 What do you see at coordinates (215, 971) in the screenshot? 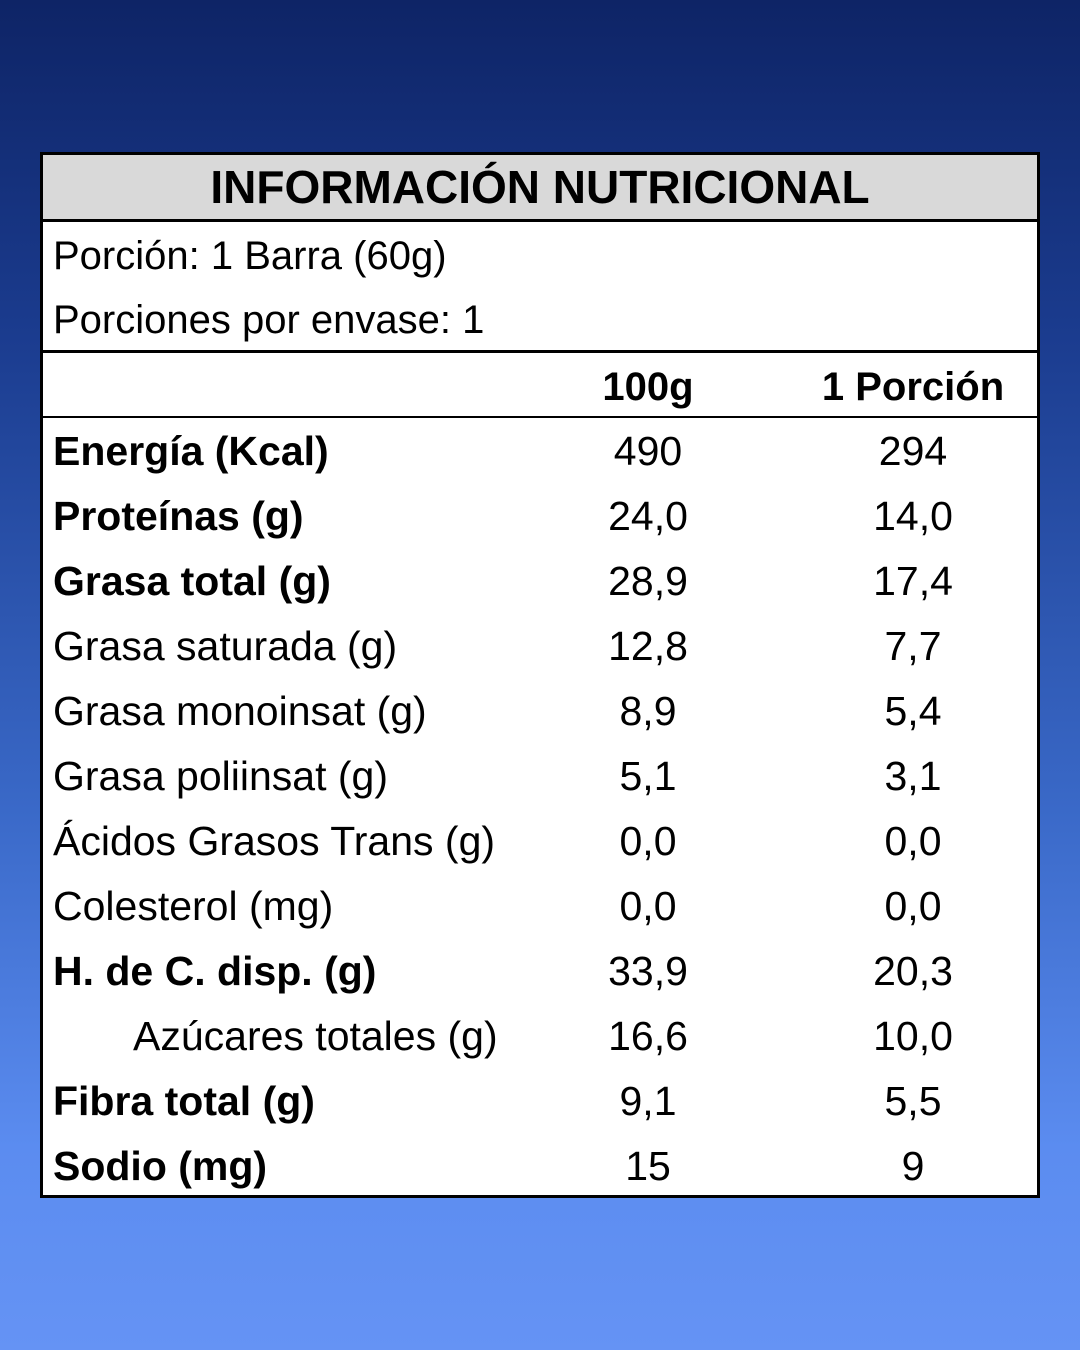
I see `nutrient-label: H. de C. disp. (g)` at bounding box center [215, 971].